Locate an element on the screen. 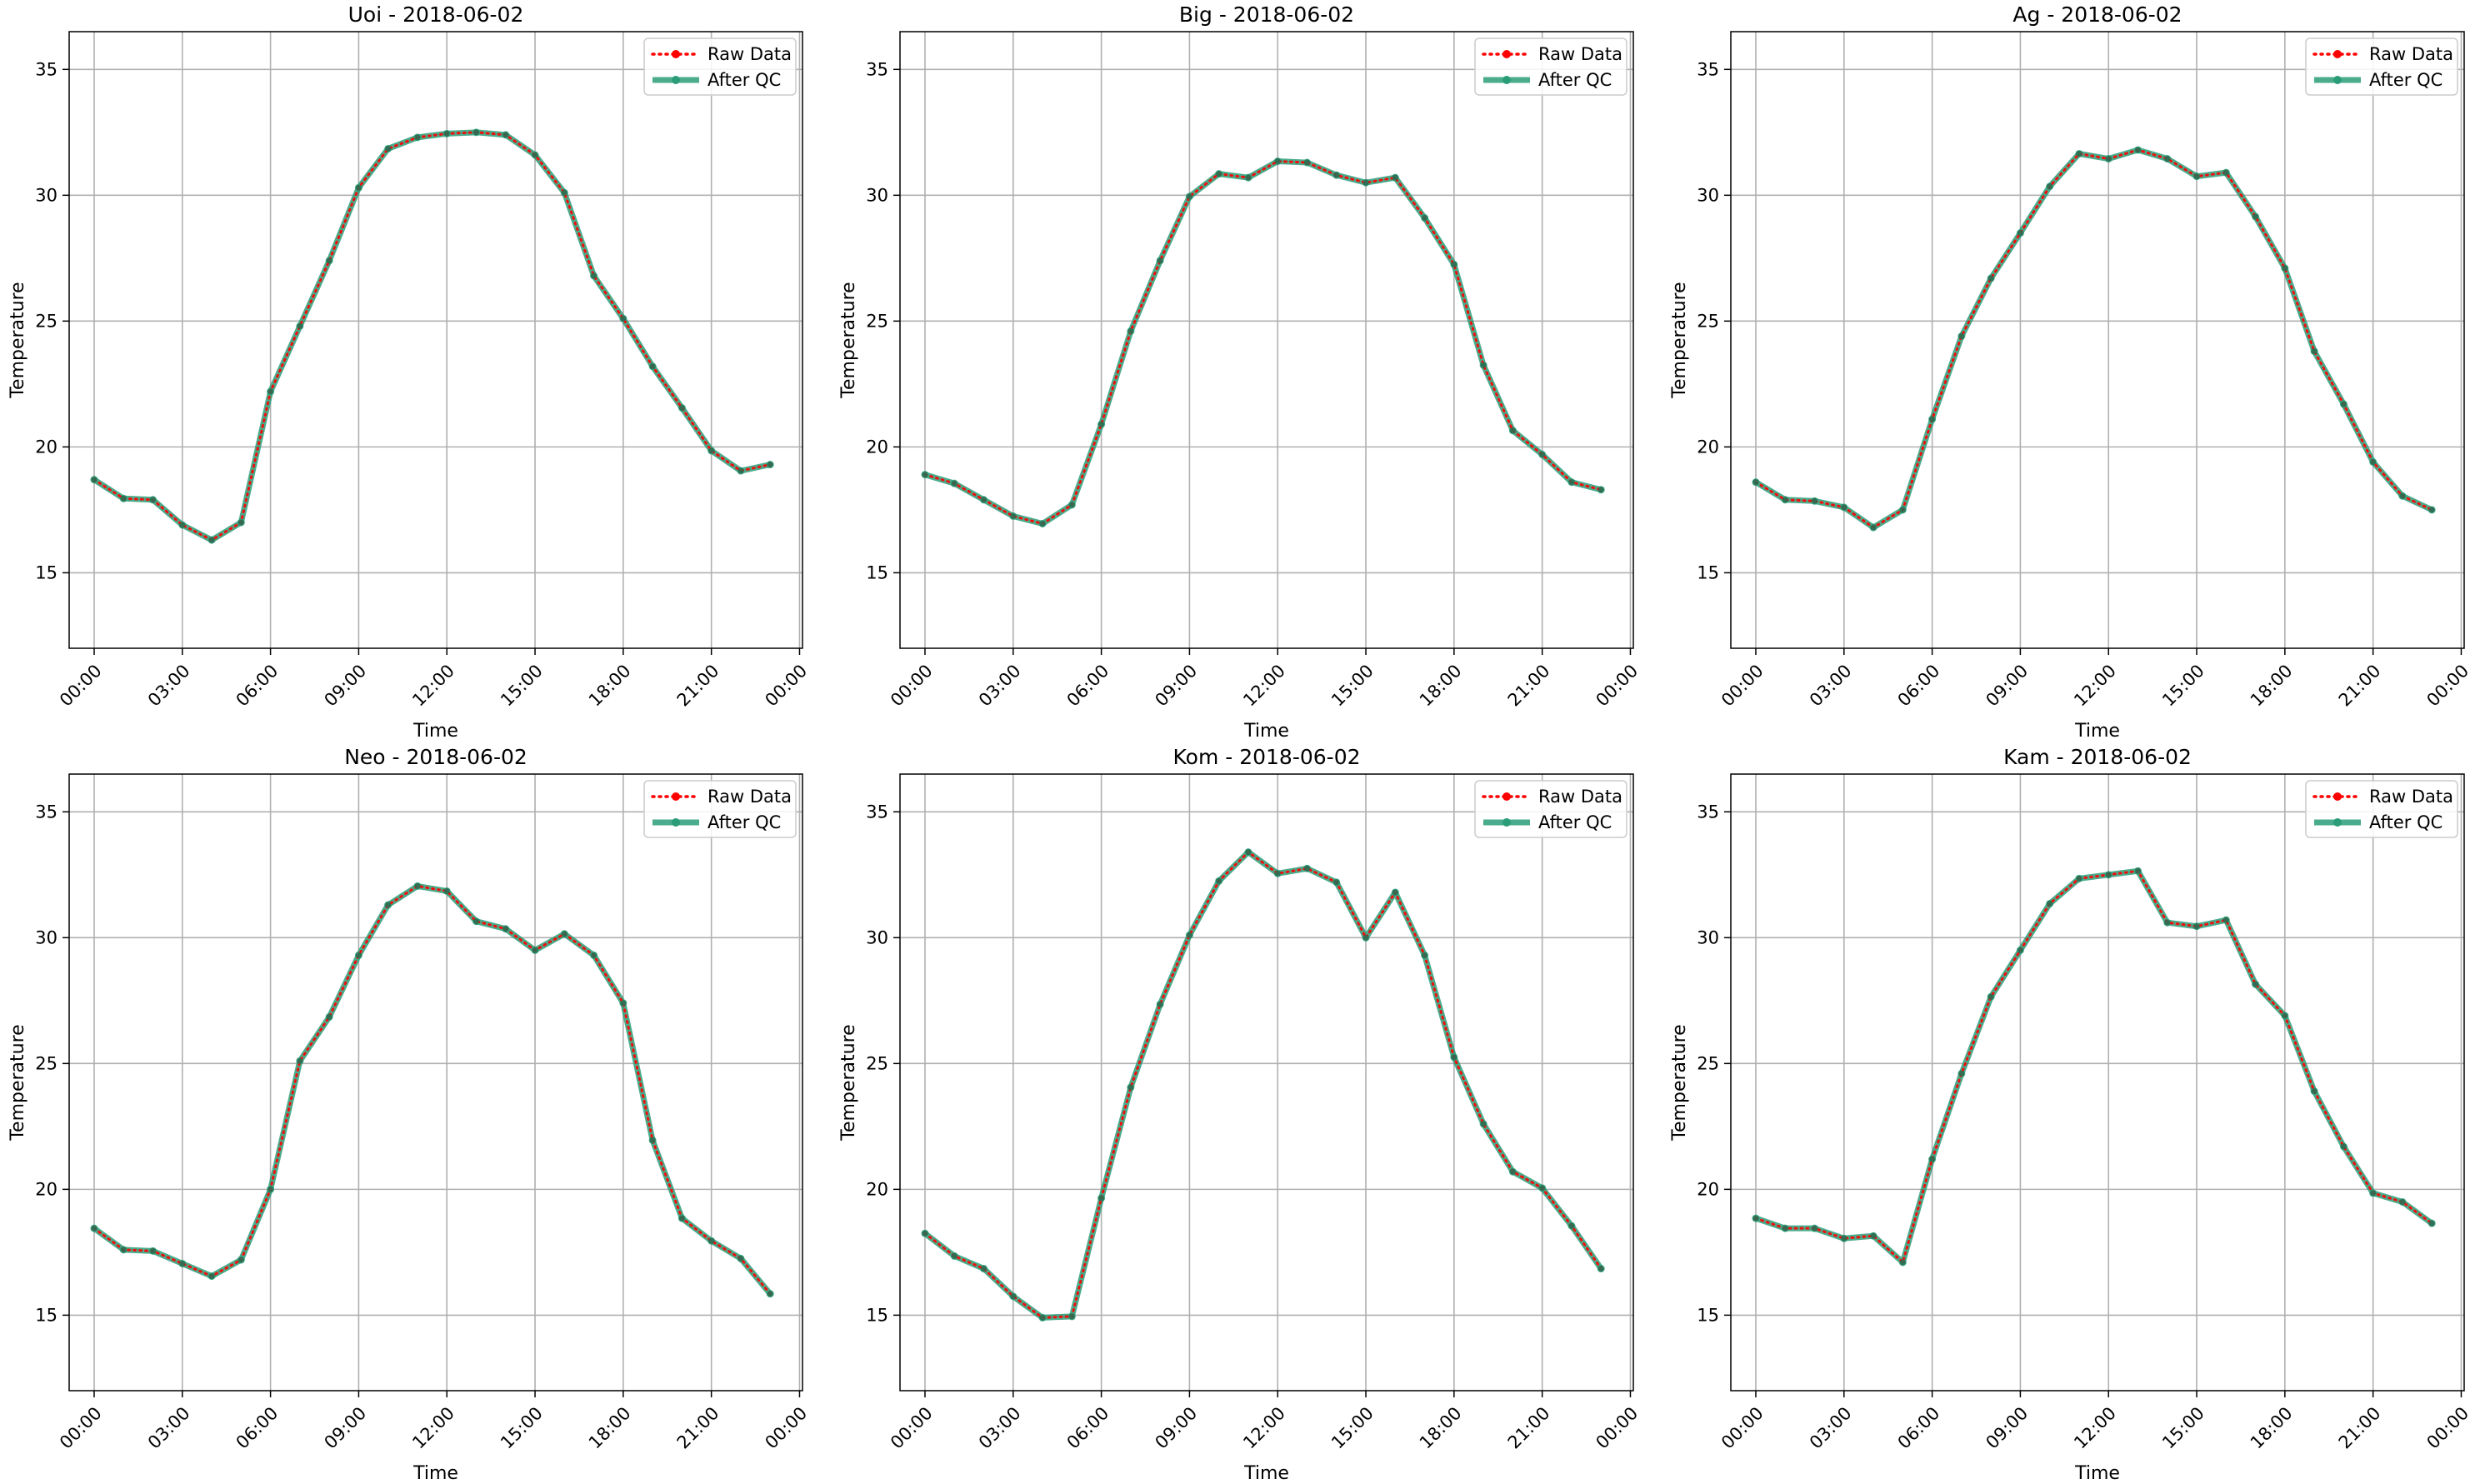 This screenshot has width=2485, height=1484. y-tick-label: 35 is located at coordinates (1708, 69).